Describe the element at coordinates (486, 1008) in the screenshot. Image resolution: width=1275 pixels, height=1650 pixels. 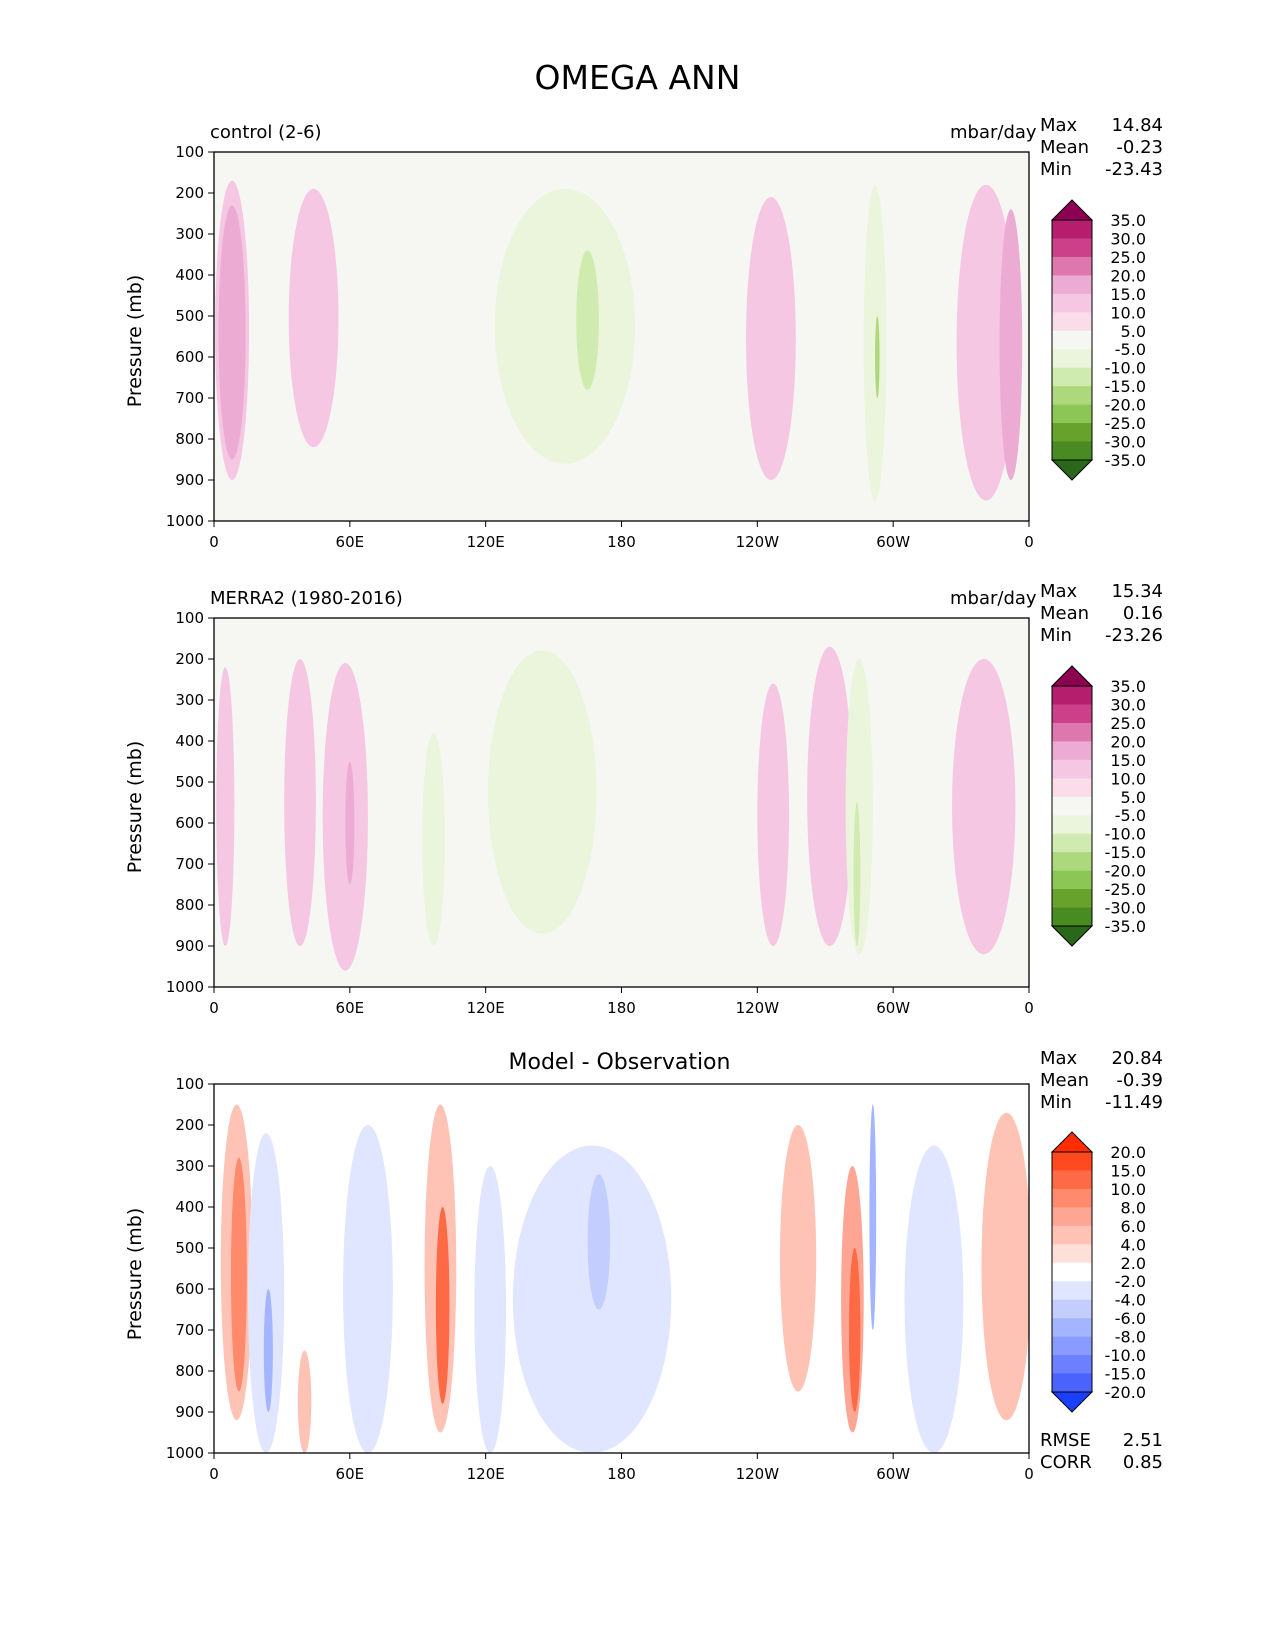
I see `x-tick-label: 120E` at that location.